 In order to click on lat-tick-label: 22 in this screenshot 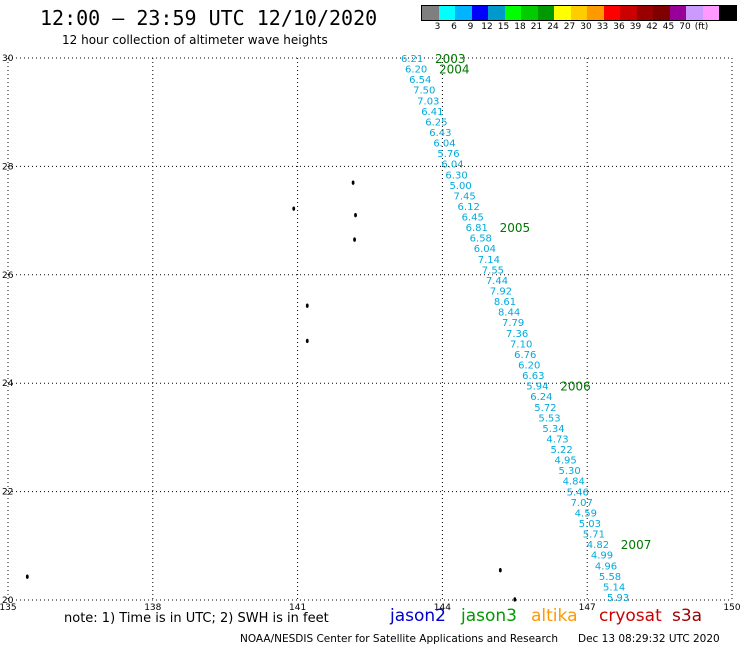, I will do `click(7, 493)`.